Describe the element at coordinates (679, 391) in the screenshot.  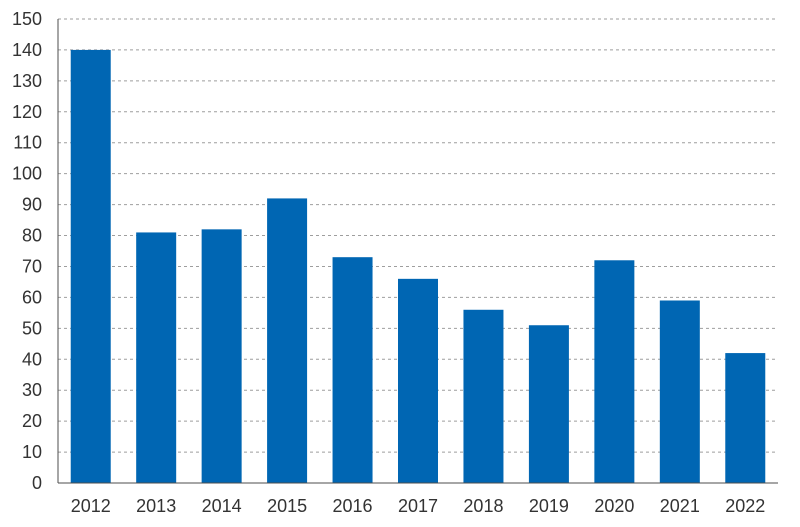
I see `bar-2021` at that location.